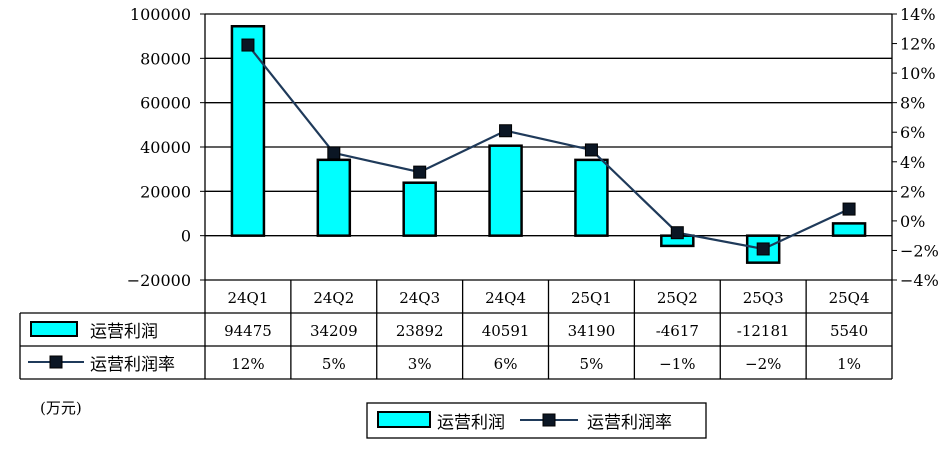  I want to click on right-tick-label: 2%, so click(912, 191).